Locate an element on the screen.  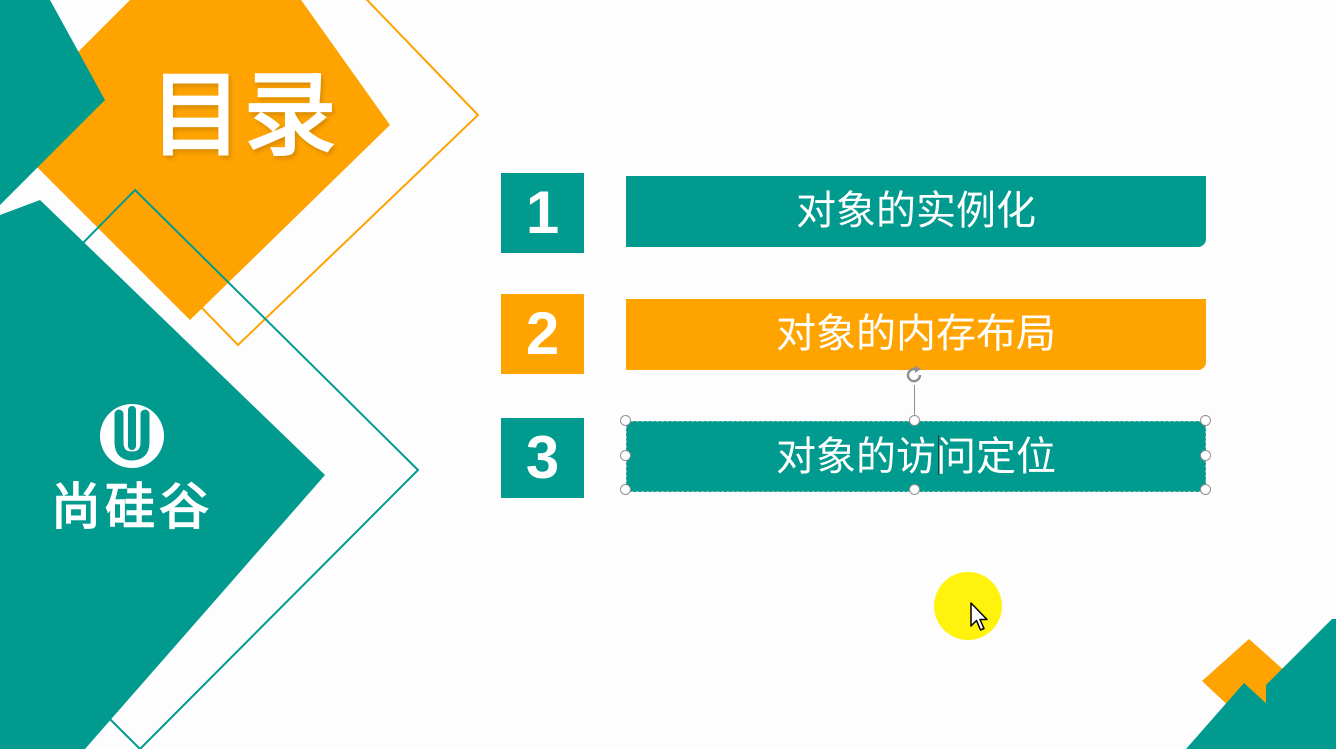
br-teal-diamond is located at coordinates (1301, 684).